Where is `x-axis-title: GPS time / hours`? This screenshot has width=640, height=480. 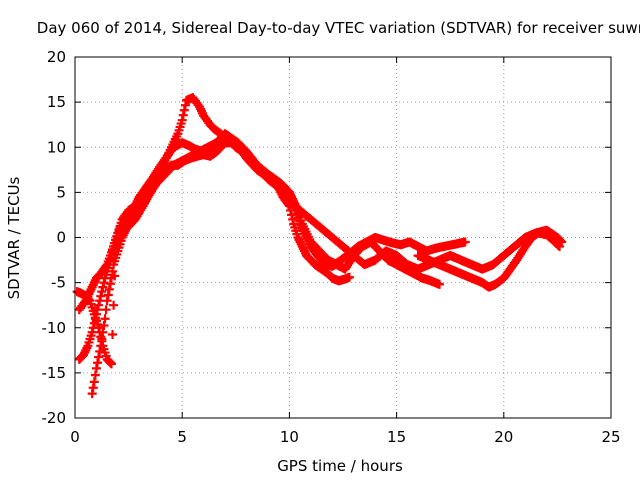 x-axis-title: GPS time / hours is located at coordinates (340, 466).